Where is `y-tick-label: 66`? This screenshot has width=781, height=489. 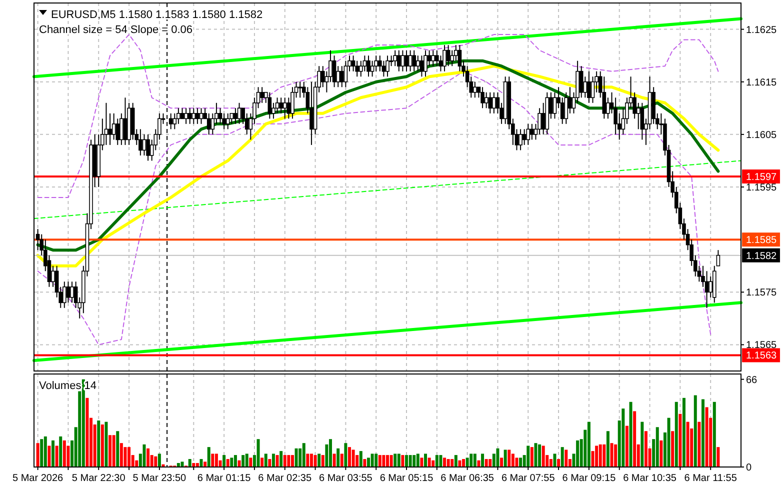 y-tick-label: 66 is located at coordinates (752, 380).